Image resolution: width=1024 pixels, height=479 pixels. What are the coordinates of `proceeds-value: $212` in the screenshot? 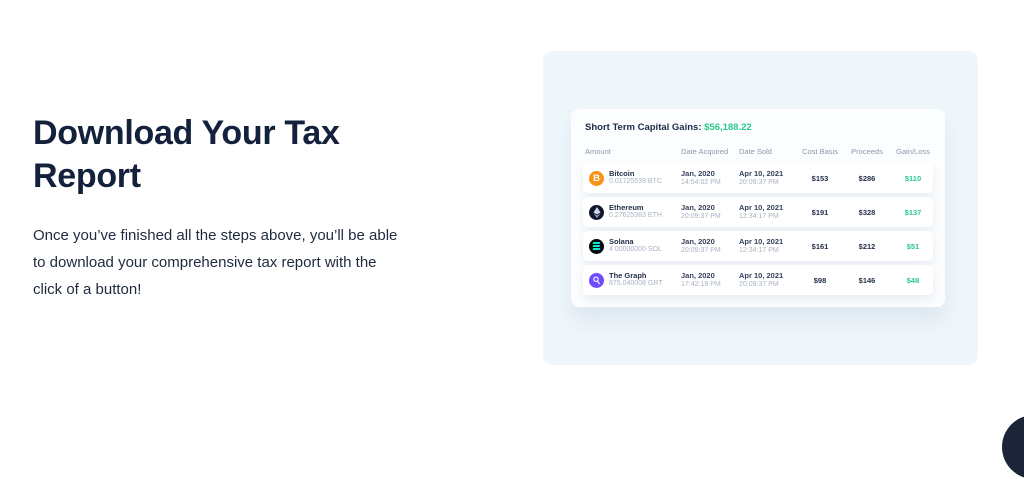 It's located at (867, 246).